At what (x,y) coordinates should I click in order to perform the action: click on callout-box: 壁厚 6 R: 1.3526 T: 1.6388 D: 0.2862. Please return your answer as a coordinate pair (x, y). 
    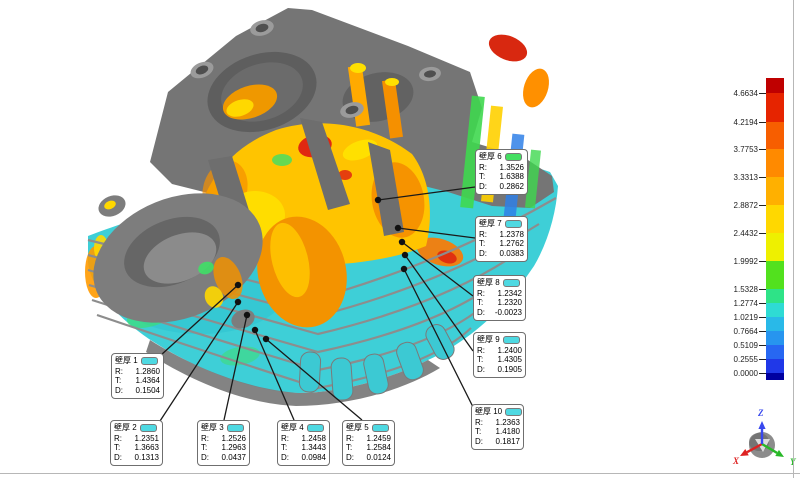
    Looking at the image, I should click on (501, 172).